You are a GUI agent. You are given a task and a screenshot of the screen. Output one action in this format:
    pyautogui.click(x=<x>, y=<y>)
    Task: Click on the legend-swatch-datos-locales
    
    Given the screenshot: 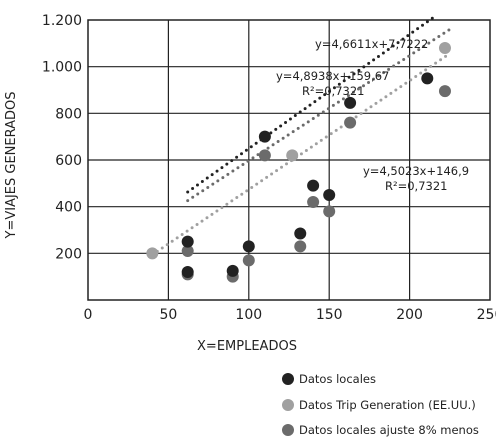 What is the action you would take?
    pyautogui.click(x=288, y=379)
    